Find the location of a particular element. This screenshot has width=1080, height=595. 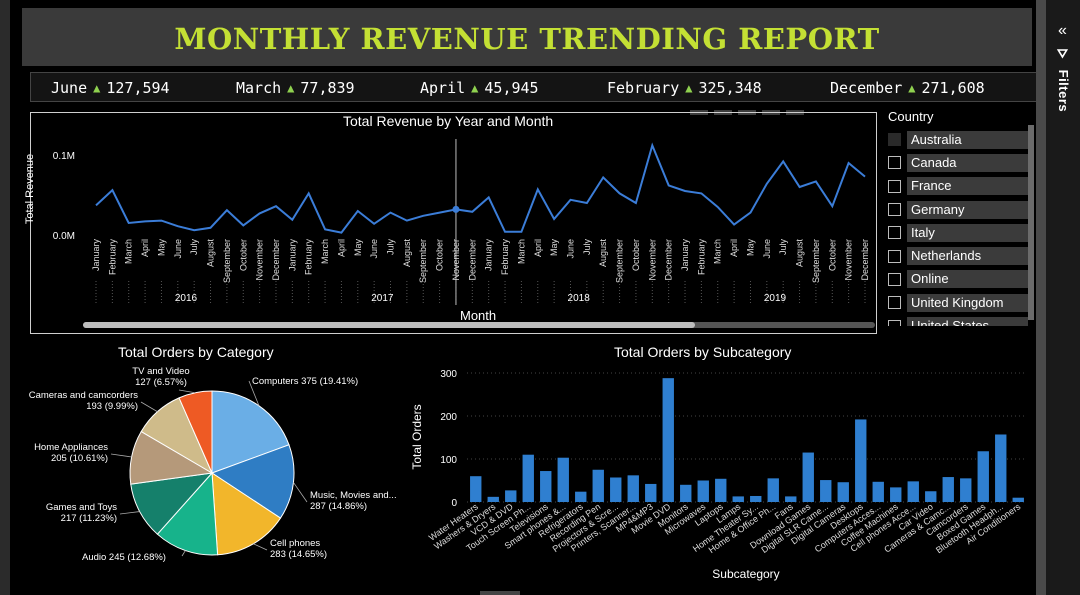

filters-label: ⛛ Filters is located at coordinates (1063, 80).